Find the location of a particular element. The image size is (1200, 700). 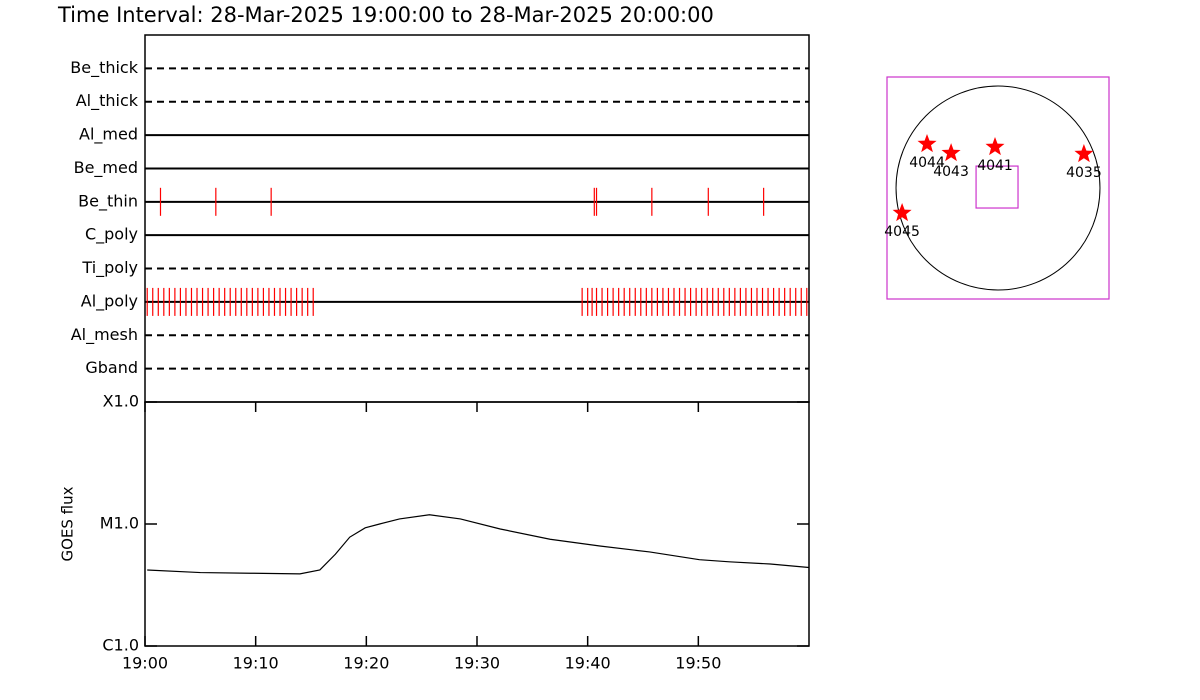

filter-label: C_poly is located at coordinates (111, 235).